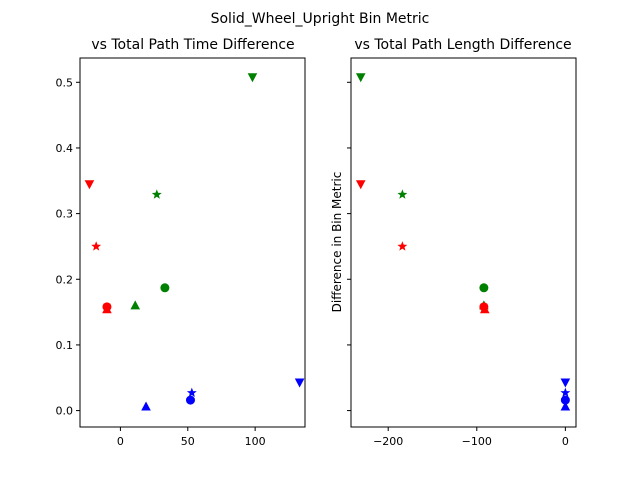 The width and height of the screenshot is (640, 480). I want to click on y-tick-label: 0.4, so click(65, 148).